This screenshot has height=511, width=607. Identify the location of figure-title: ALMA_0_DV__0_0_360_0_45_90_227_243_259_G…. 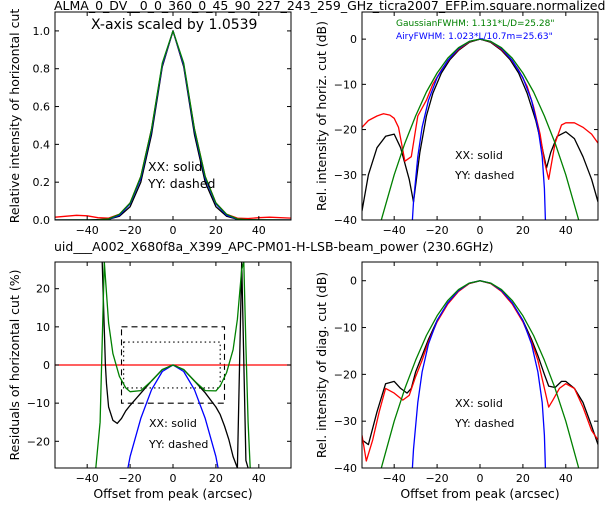
(329, 6).